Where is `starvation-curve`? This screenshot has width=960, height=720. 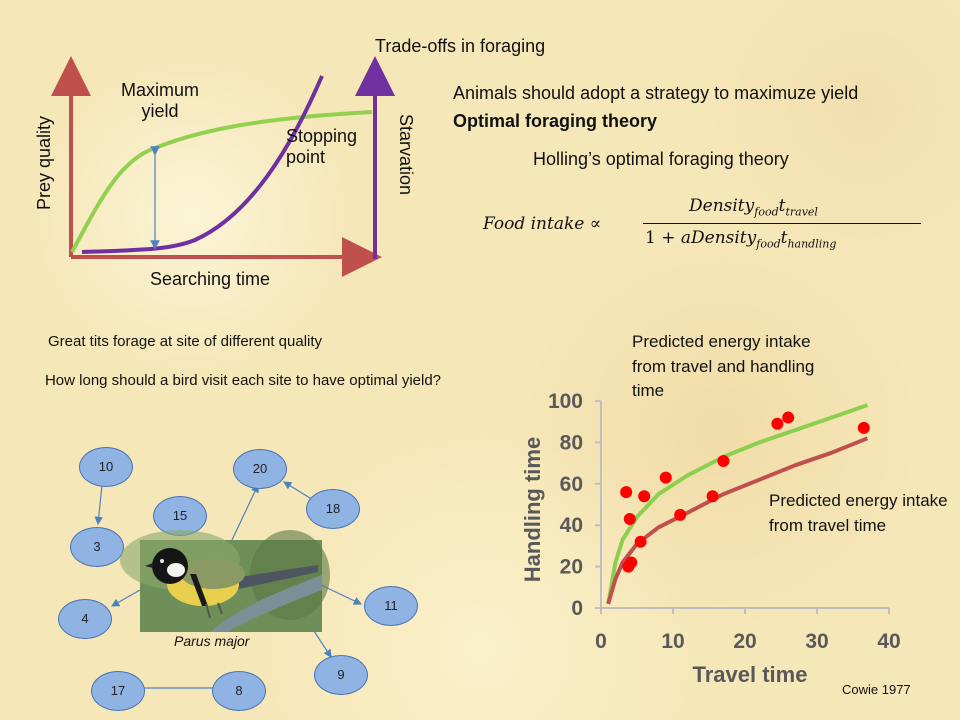
starvation-curve is located at coordinates (202, 164).